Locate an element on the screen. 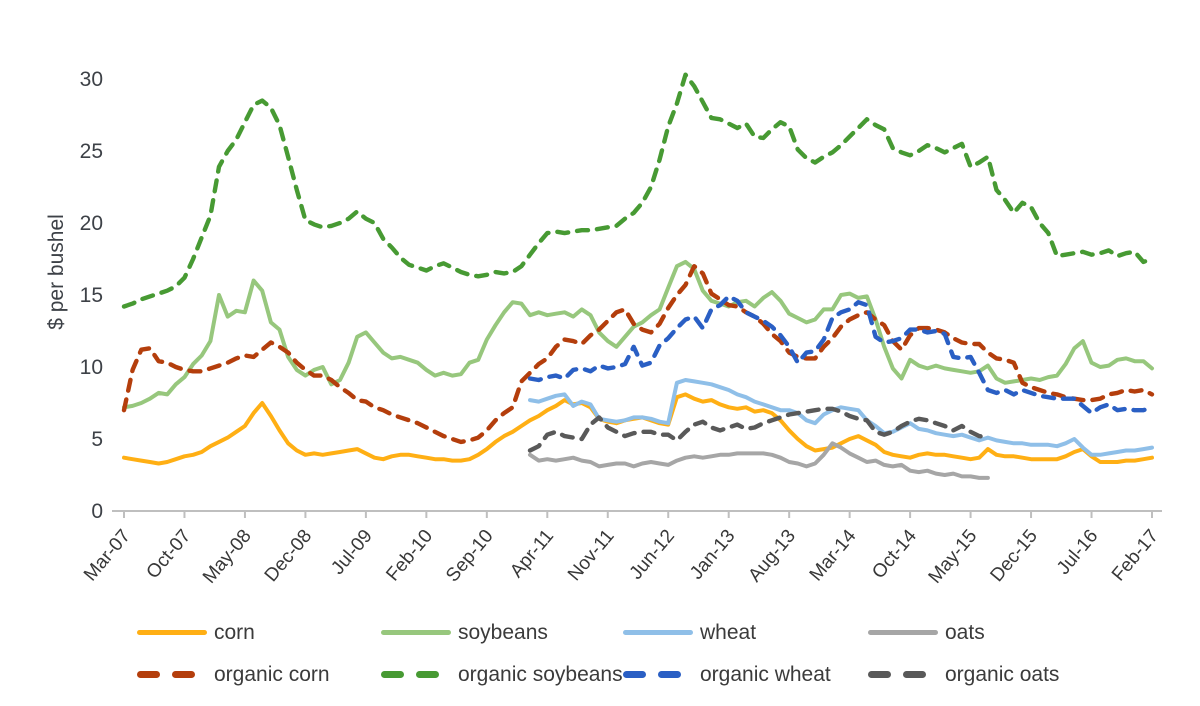  y-tick-label-10: 10 is located at coordinates (91, 367).